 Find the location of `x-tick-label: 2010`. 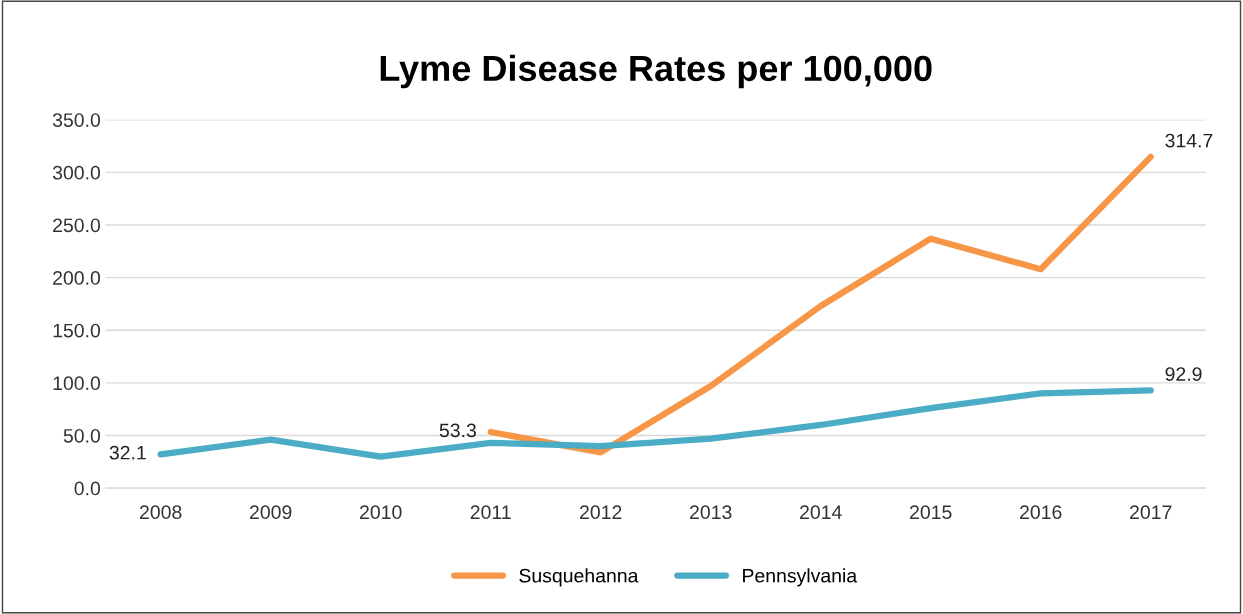

x-tick-label: 2010 is located at coordinates (381, 512).